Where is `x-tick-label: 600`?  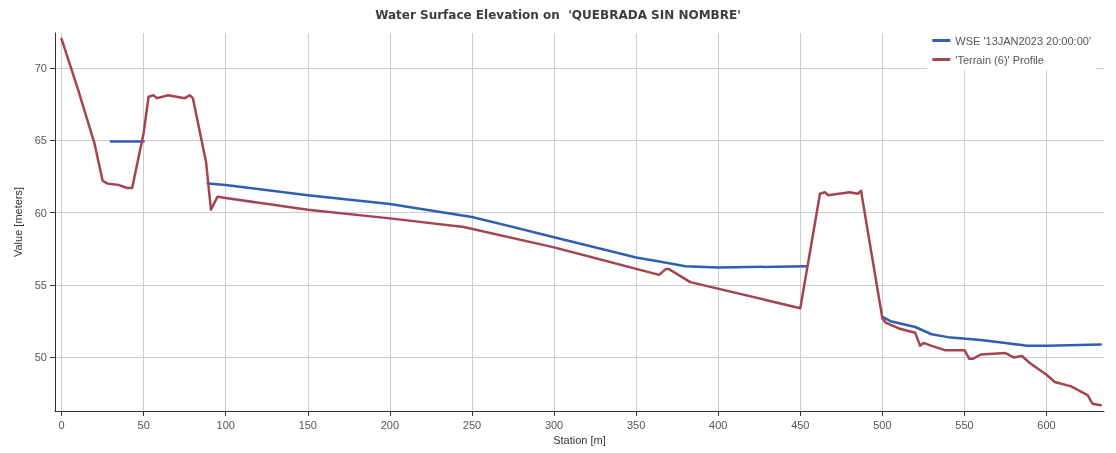
x-tick-label: 600 is located at coordinates (1046, 424).